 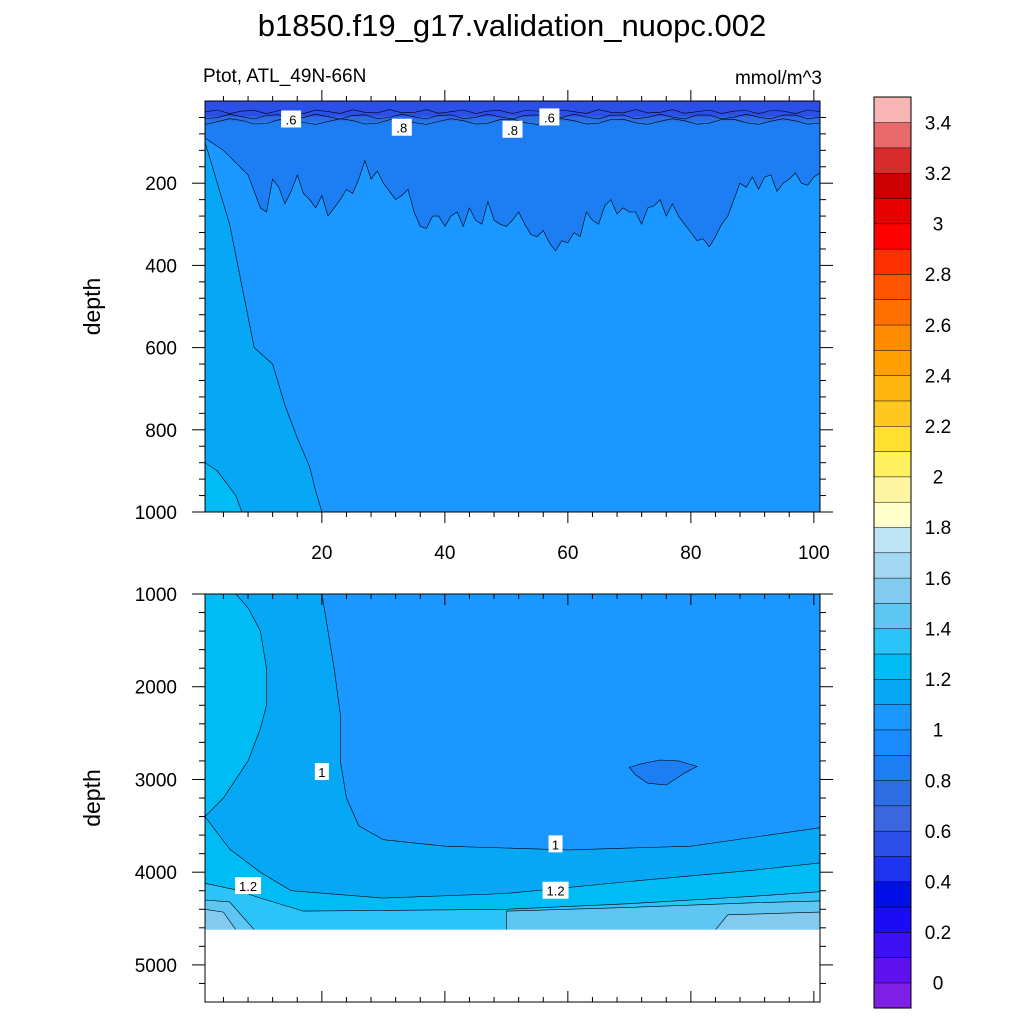 I want to click on colorbar-label: 2, so click(x=938, y=478).